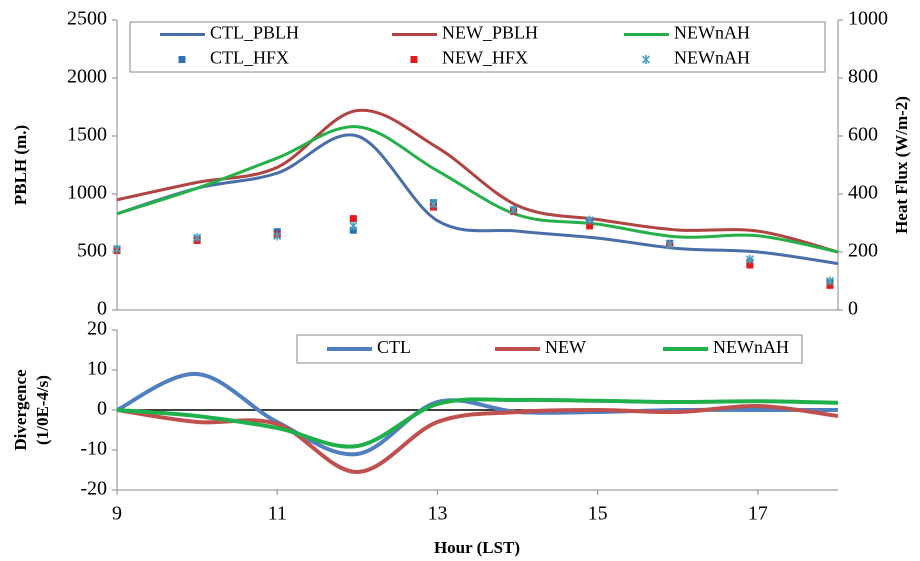 This screenshot has height=561, width=920. What do you see at coordinates (598, 514) in the screenshot?
I see `x-tick-label: 15` at bounding box center [598, 514].